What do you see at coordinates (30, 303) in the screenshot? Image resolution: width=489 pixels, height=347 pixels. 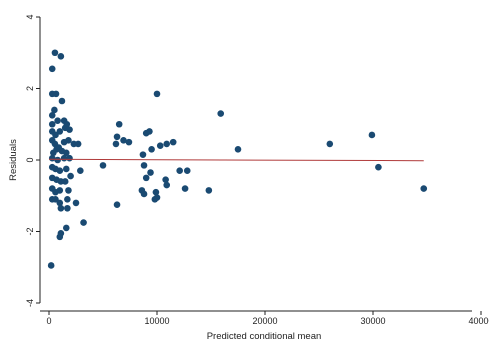 I see `y-tick-label: -4` at bounding box center [30, 303].